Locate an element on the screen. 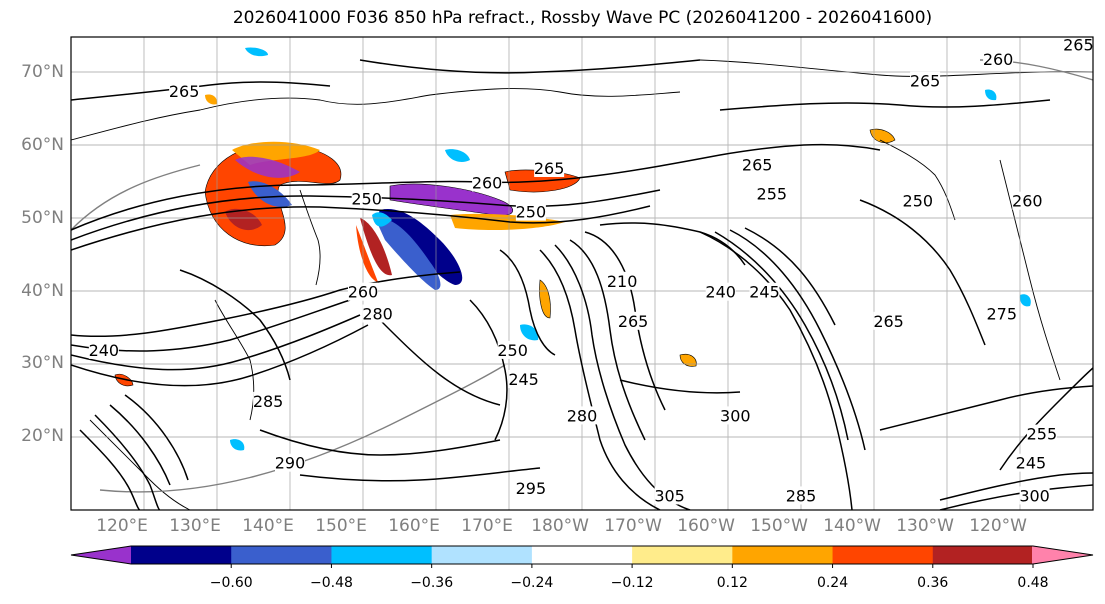  longitude-label: 130°E is located at coordinates (195, 526).